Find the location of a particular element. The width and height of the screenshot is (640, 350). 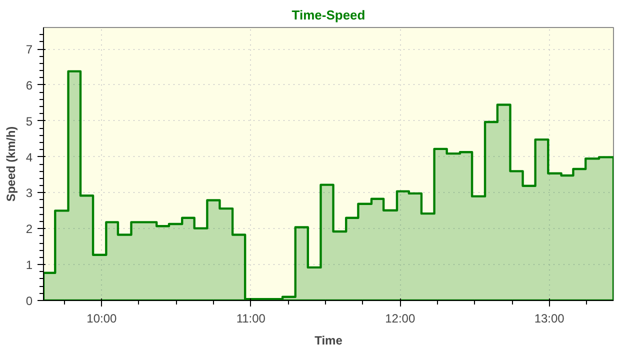

x-tick-label: 11:00 is located at coordinates (251, 319).